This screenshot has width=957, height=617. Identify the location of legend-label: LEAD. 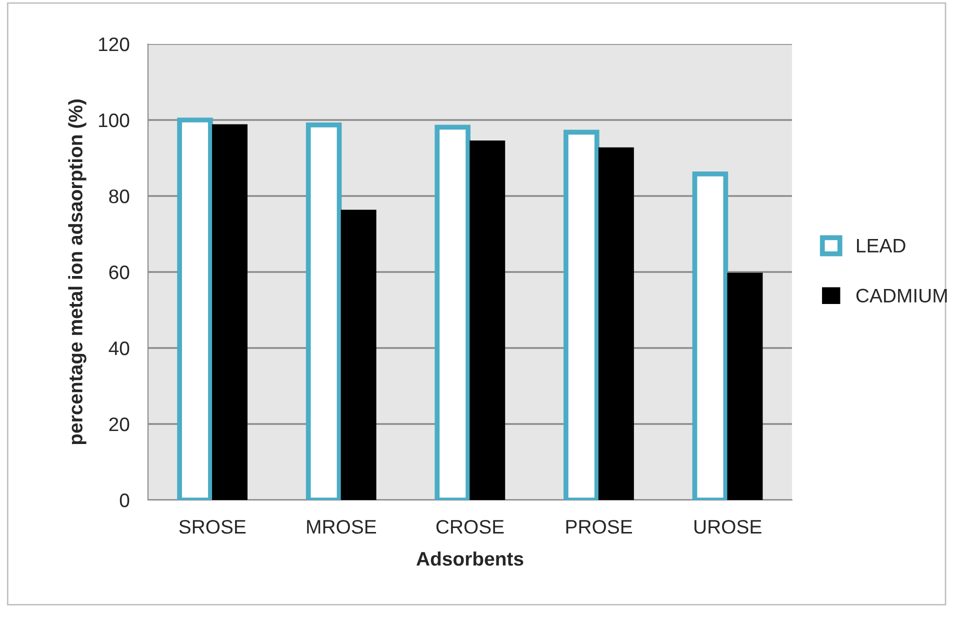
(881, 245).